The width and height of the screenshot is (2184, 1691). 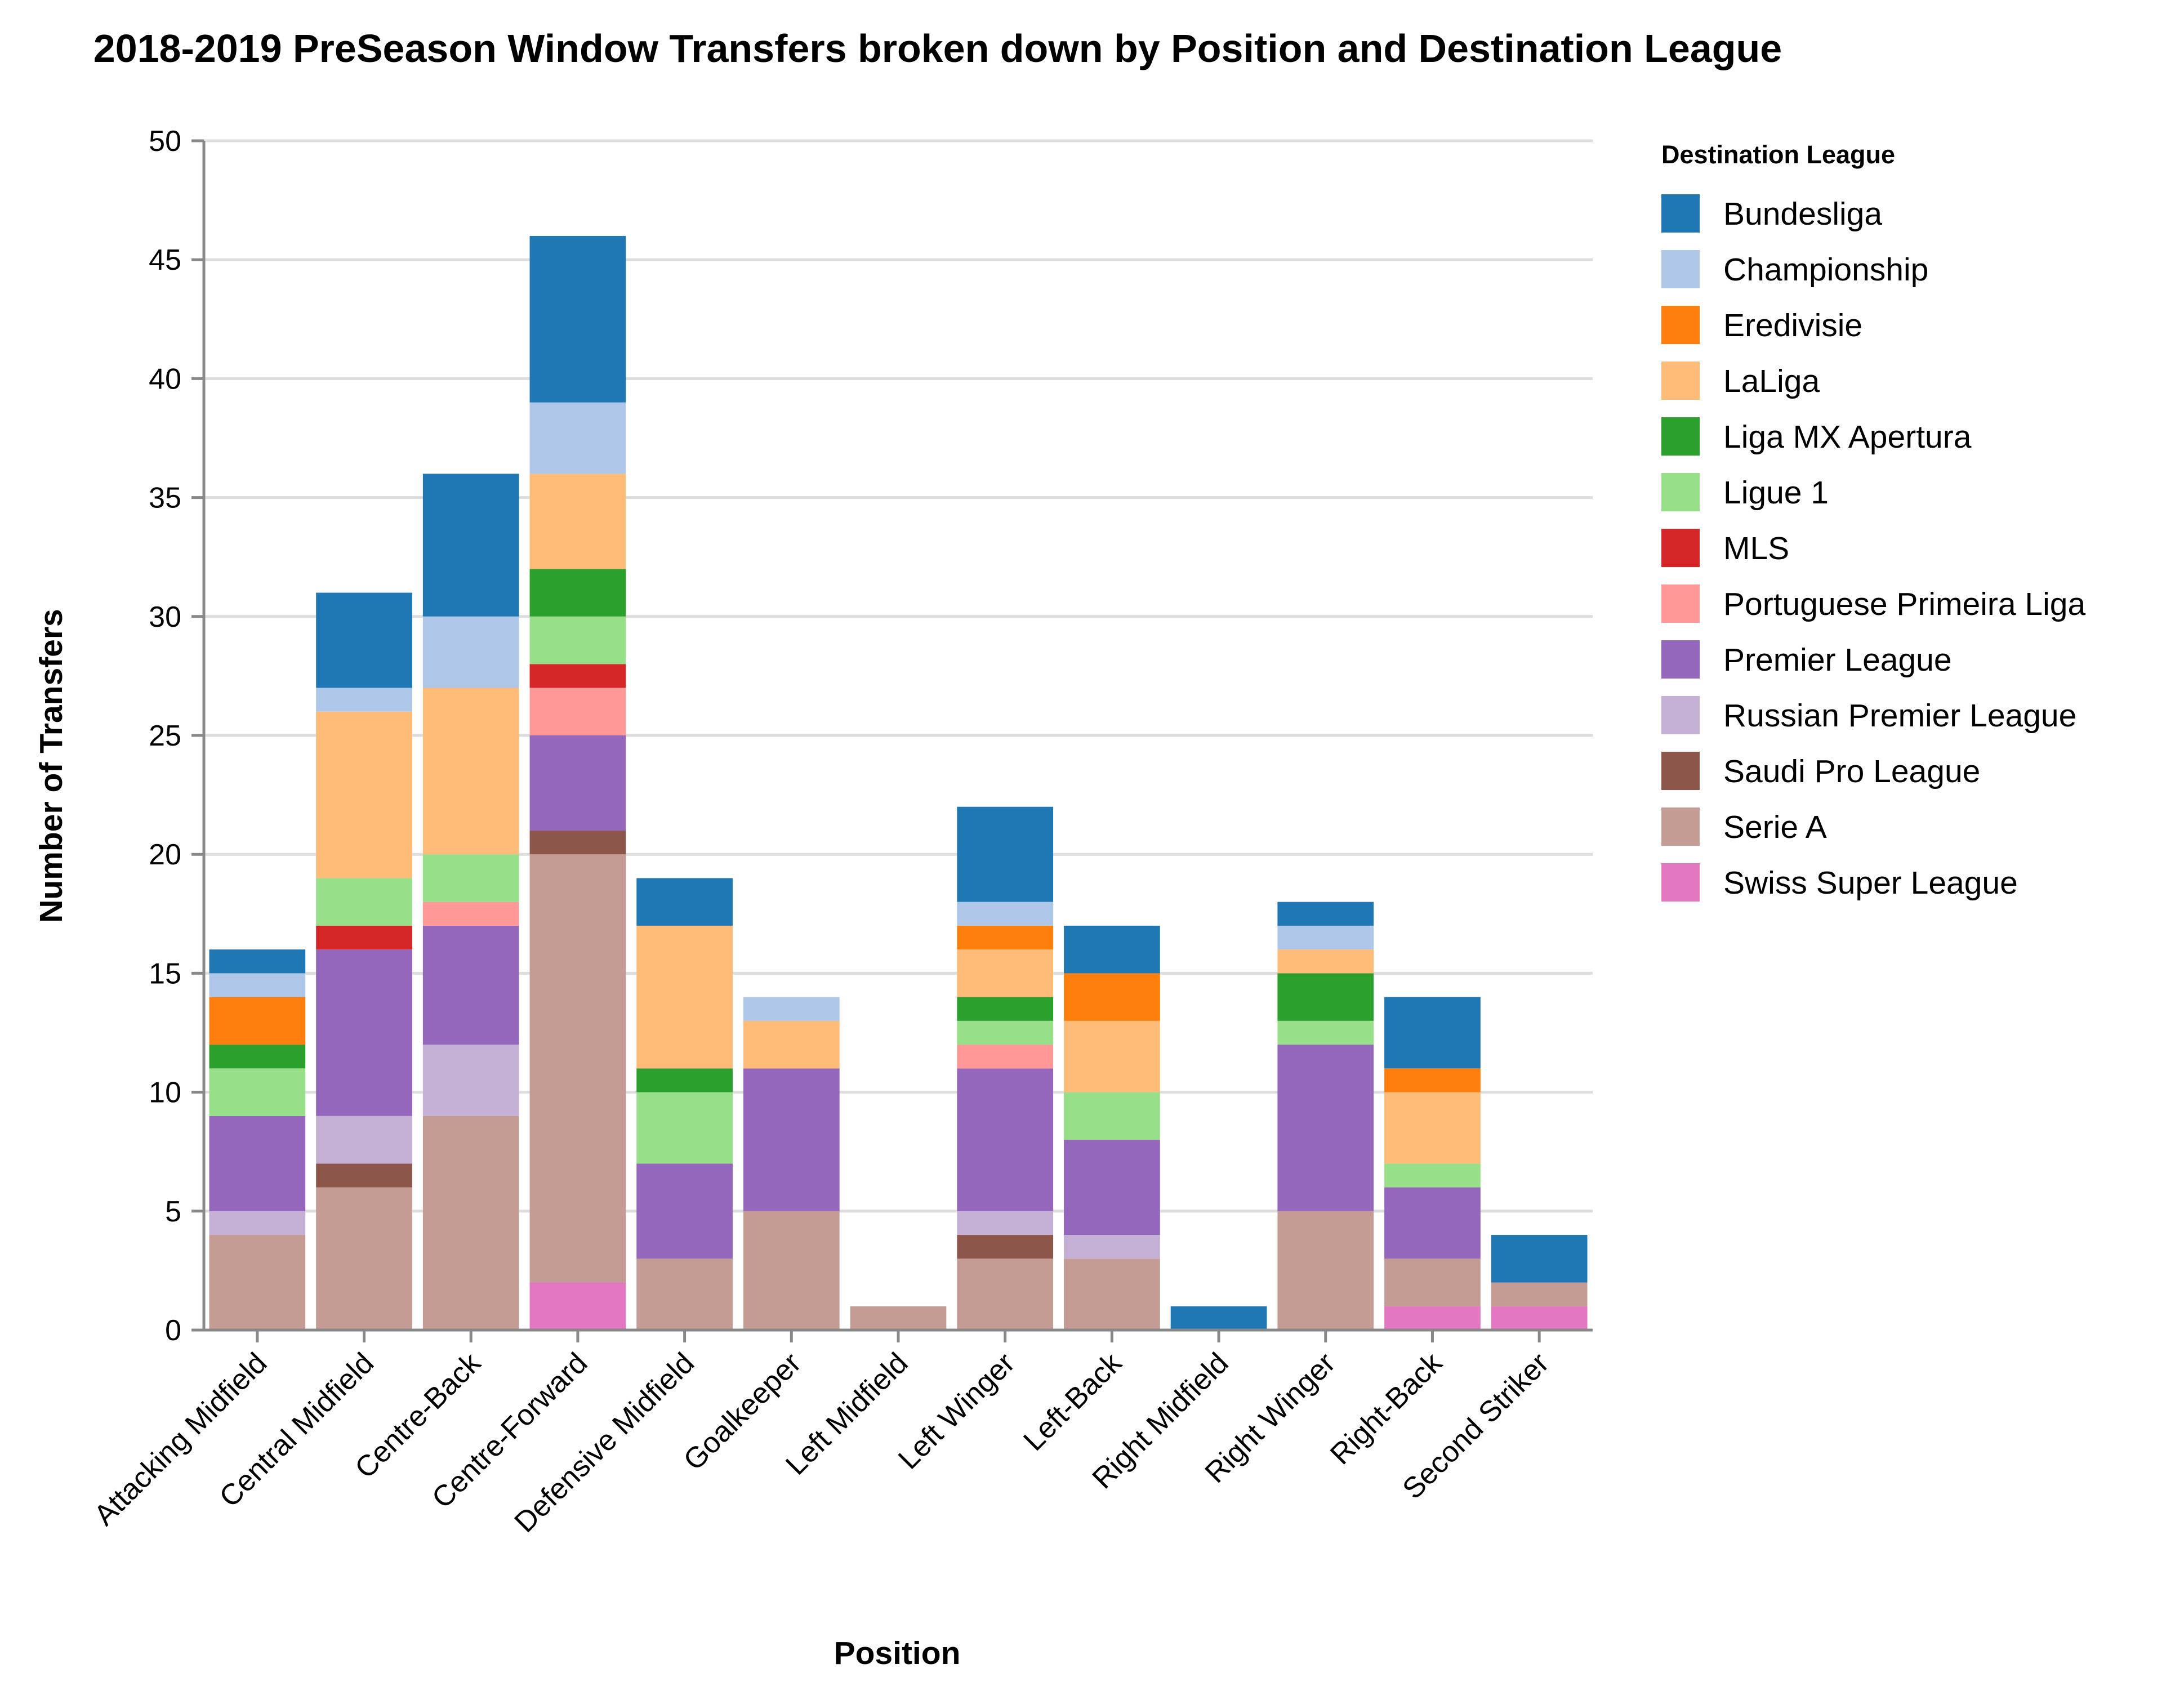 I want to click on legend-label: MLS, so click(x=1756, y=548).